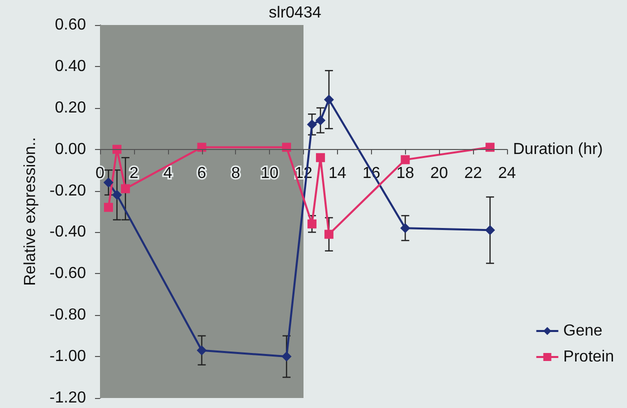  Describe the element at coordinates (133, 173) in the screenshot. I see `x-tick-label: 2` at that location.